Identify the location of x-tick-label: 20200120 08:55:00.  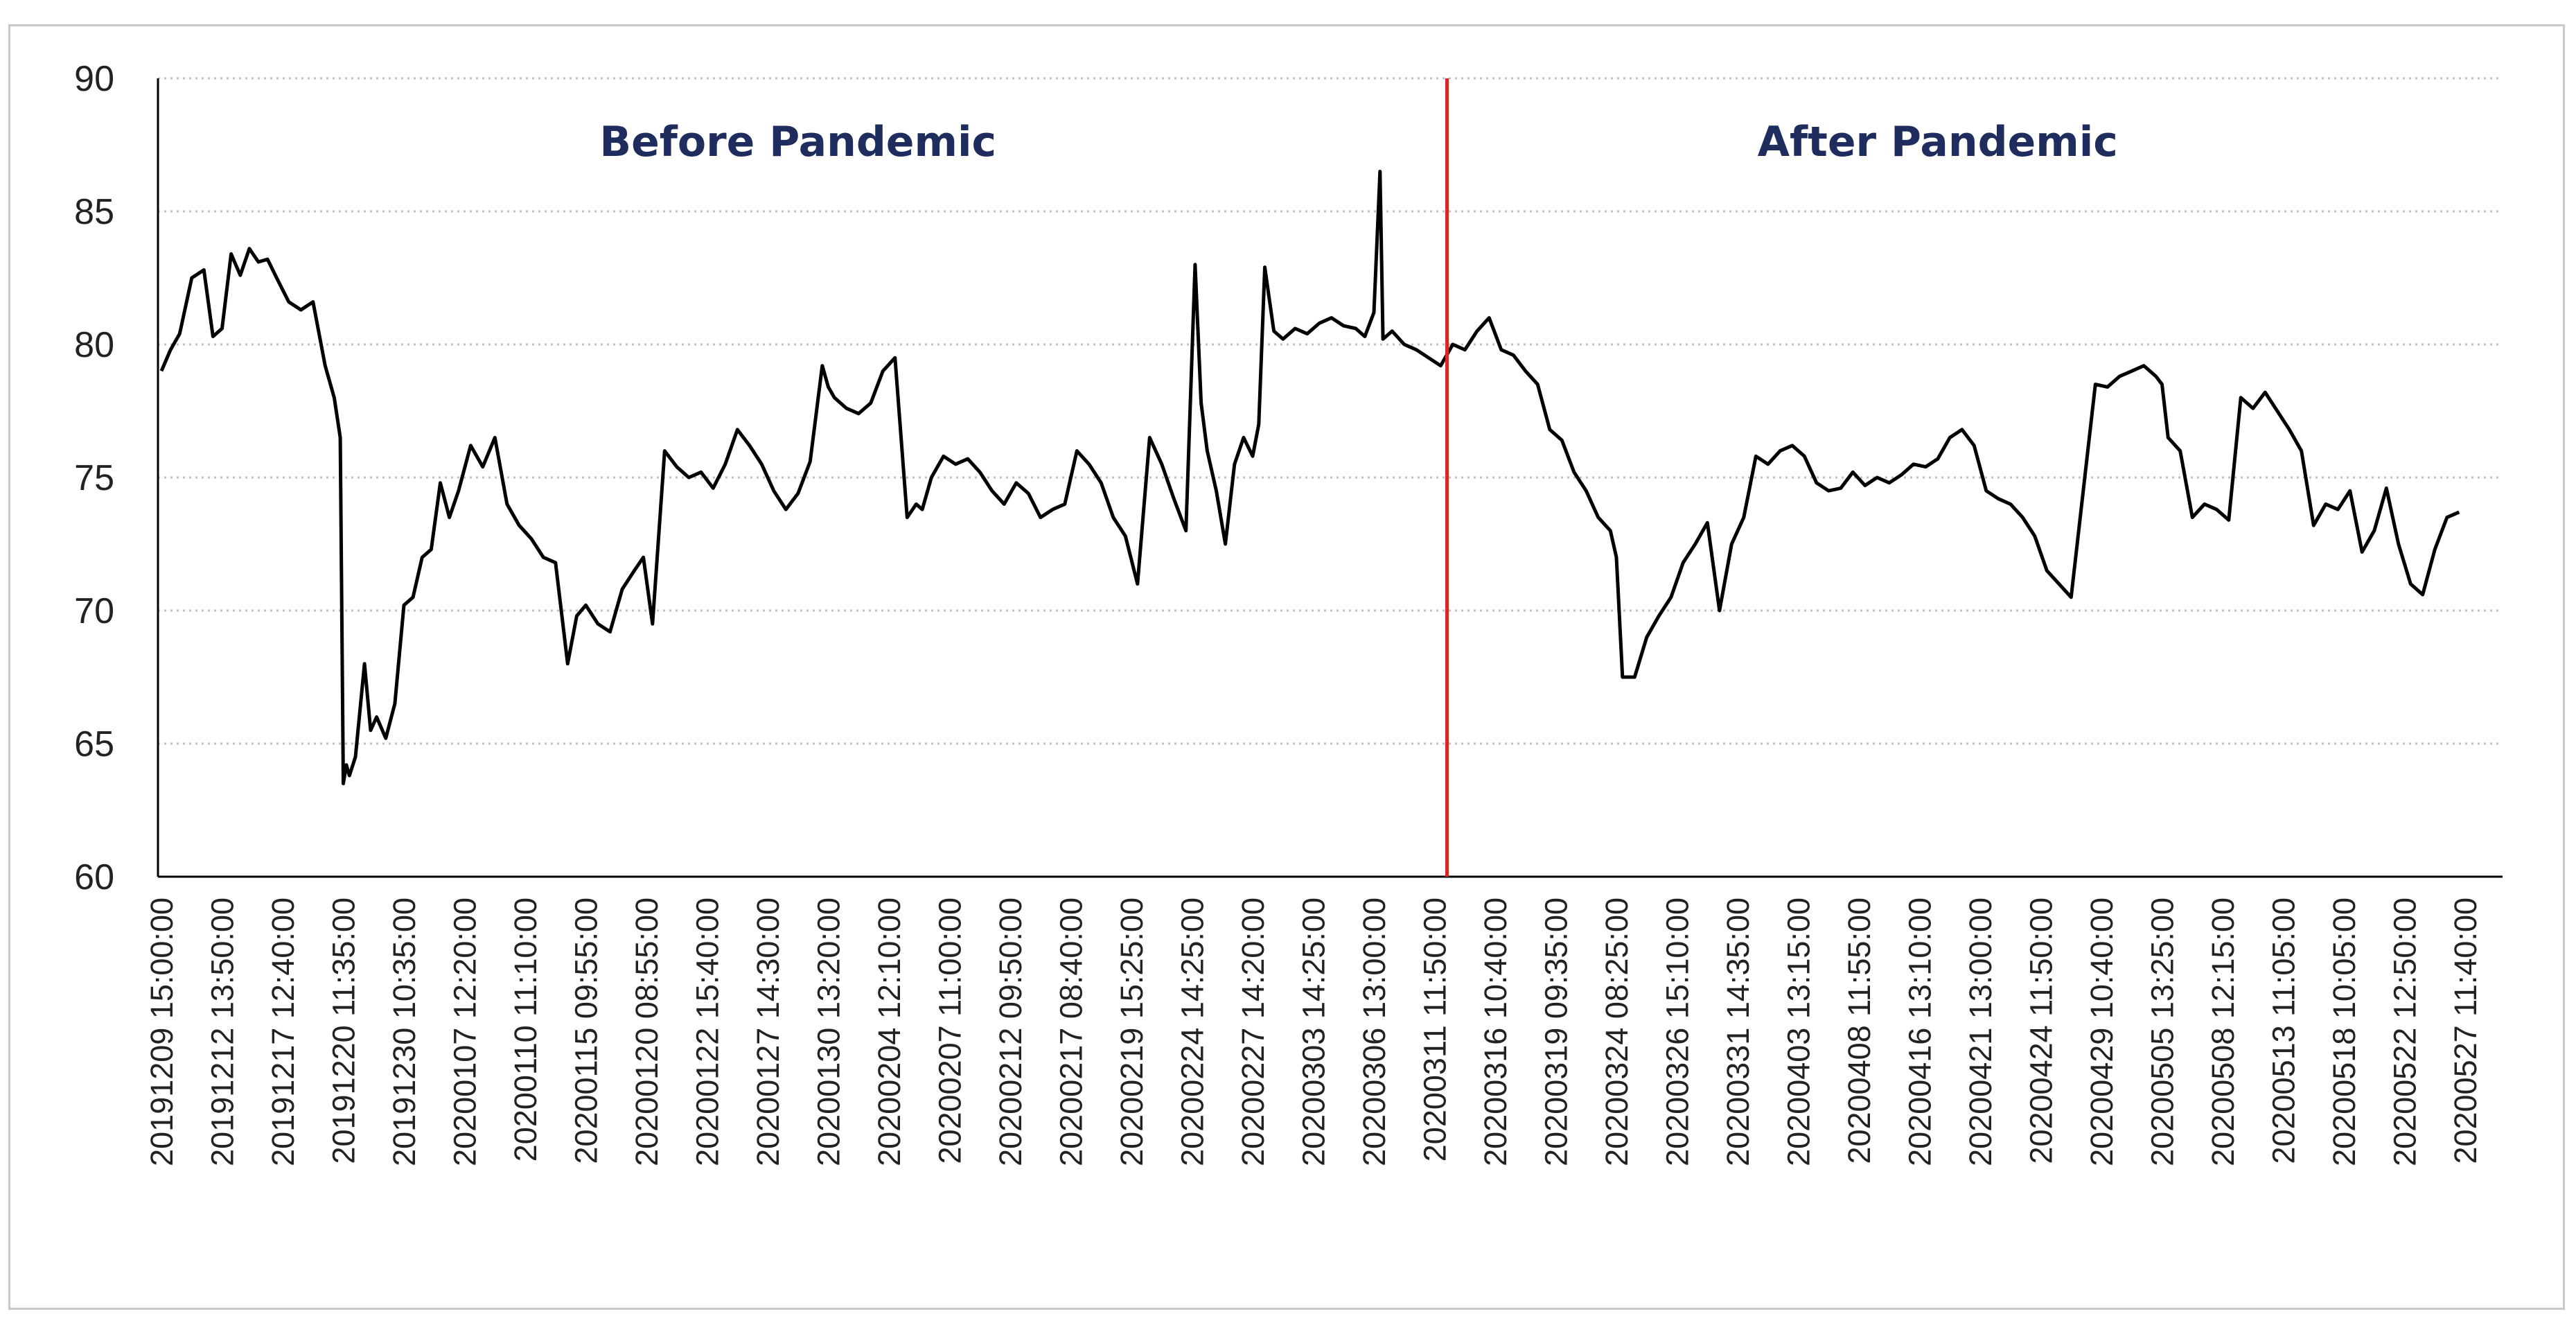
(646, 1031).